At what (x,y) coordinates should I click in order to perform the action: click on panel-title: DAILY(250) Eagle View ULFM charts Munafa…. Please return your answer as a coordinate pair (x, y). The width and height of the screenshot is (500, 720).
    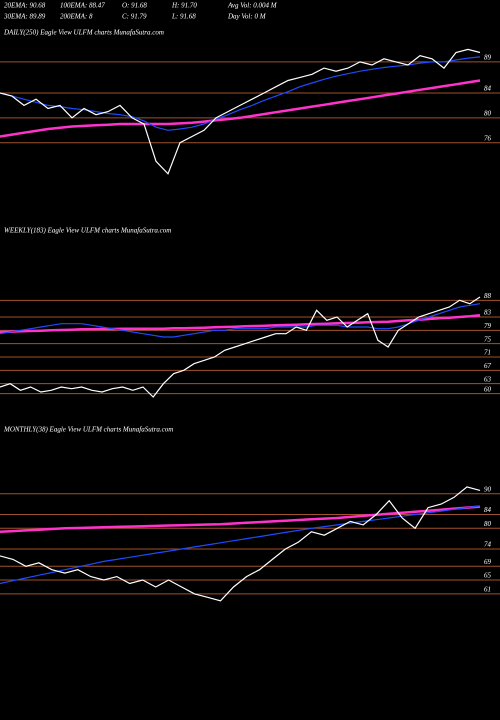
    Looking at the image, I should click on (83, 33).